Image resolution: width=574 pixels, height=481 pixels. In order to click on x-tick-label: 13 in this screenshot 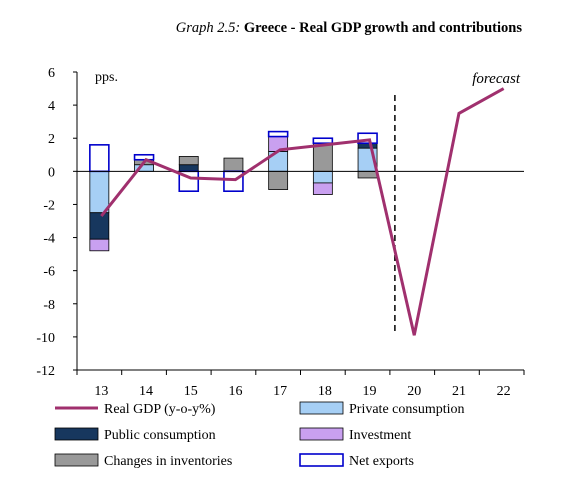, I will do `click(101, 391)`.